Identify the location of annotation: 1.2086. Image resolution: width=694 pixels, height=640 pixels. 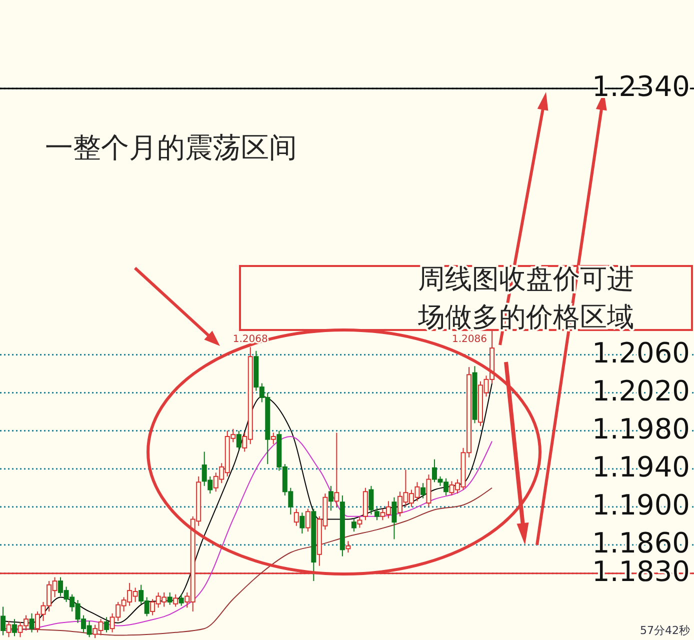
(469, 339).